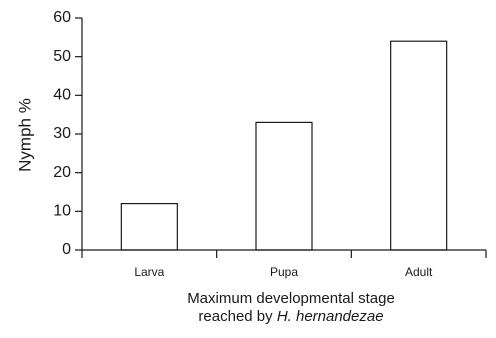 Image resolution: width=496 pixels, height=338 pixels. I want to click on bar-larva, so click(149, 227).